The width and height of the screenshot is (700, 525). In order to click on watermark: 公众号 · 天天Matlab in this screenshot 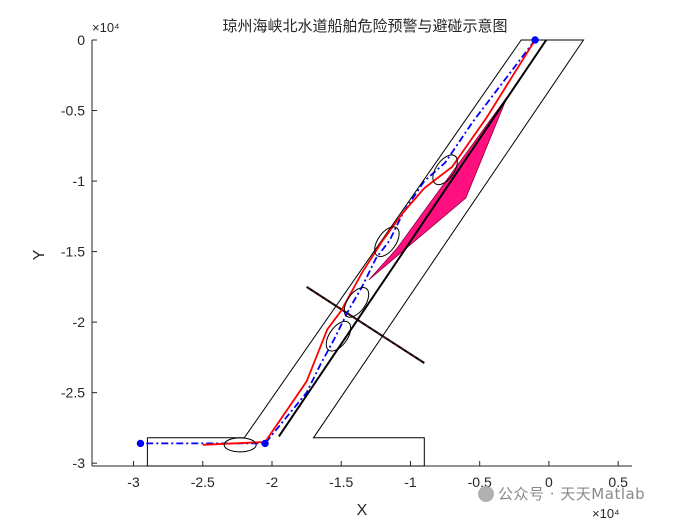, I will do `click(561, 493)`.